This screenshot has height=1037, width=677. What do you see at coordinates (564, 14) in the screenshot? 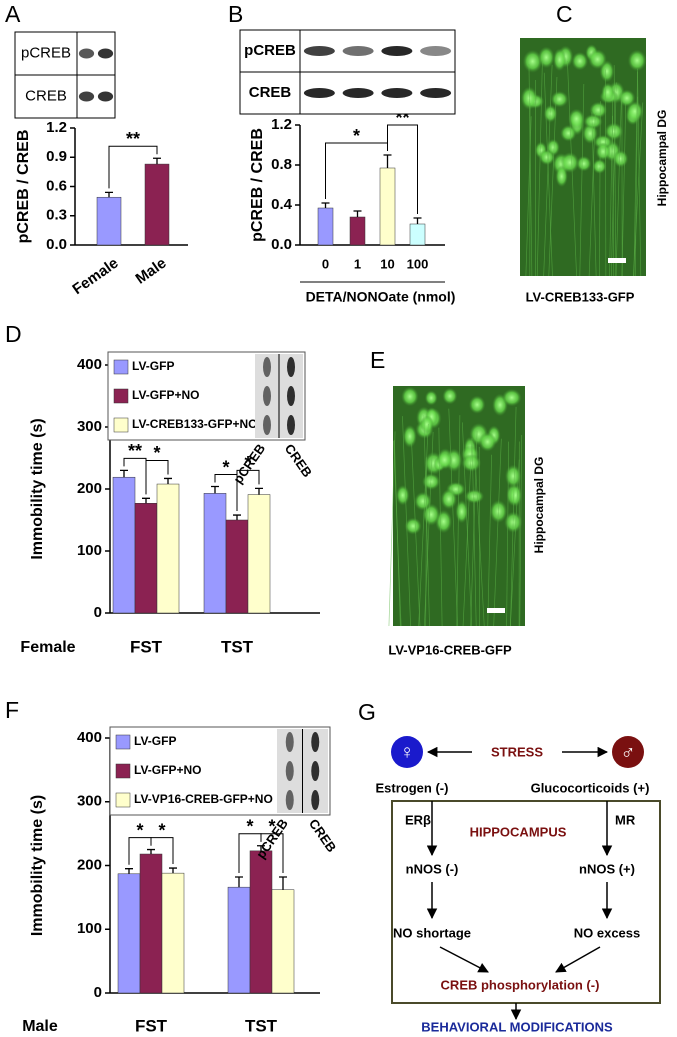
I see `panel-letter: C` at bounding box center [564, 14].